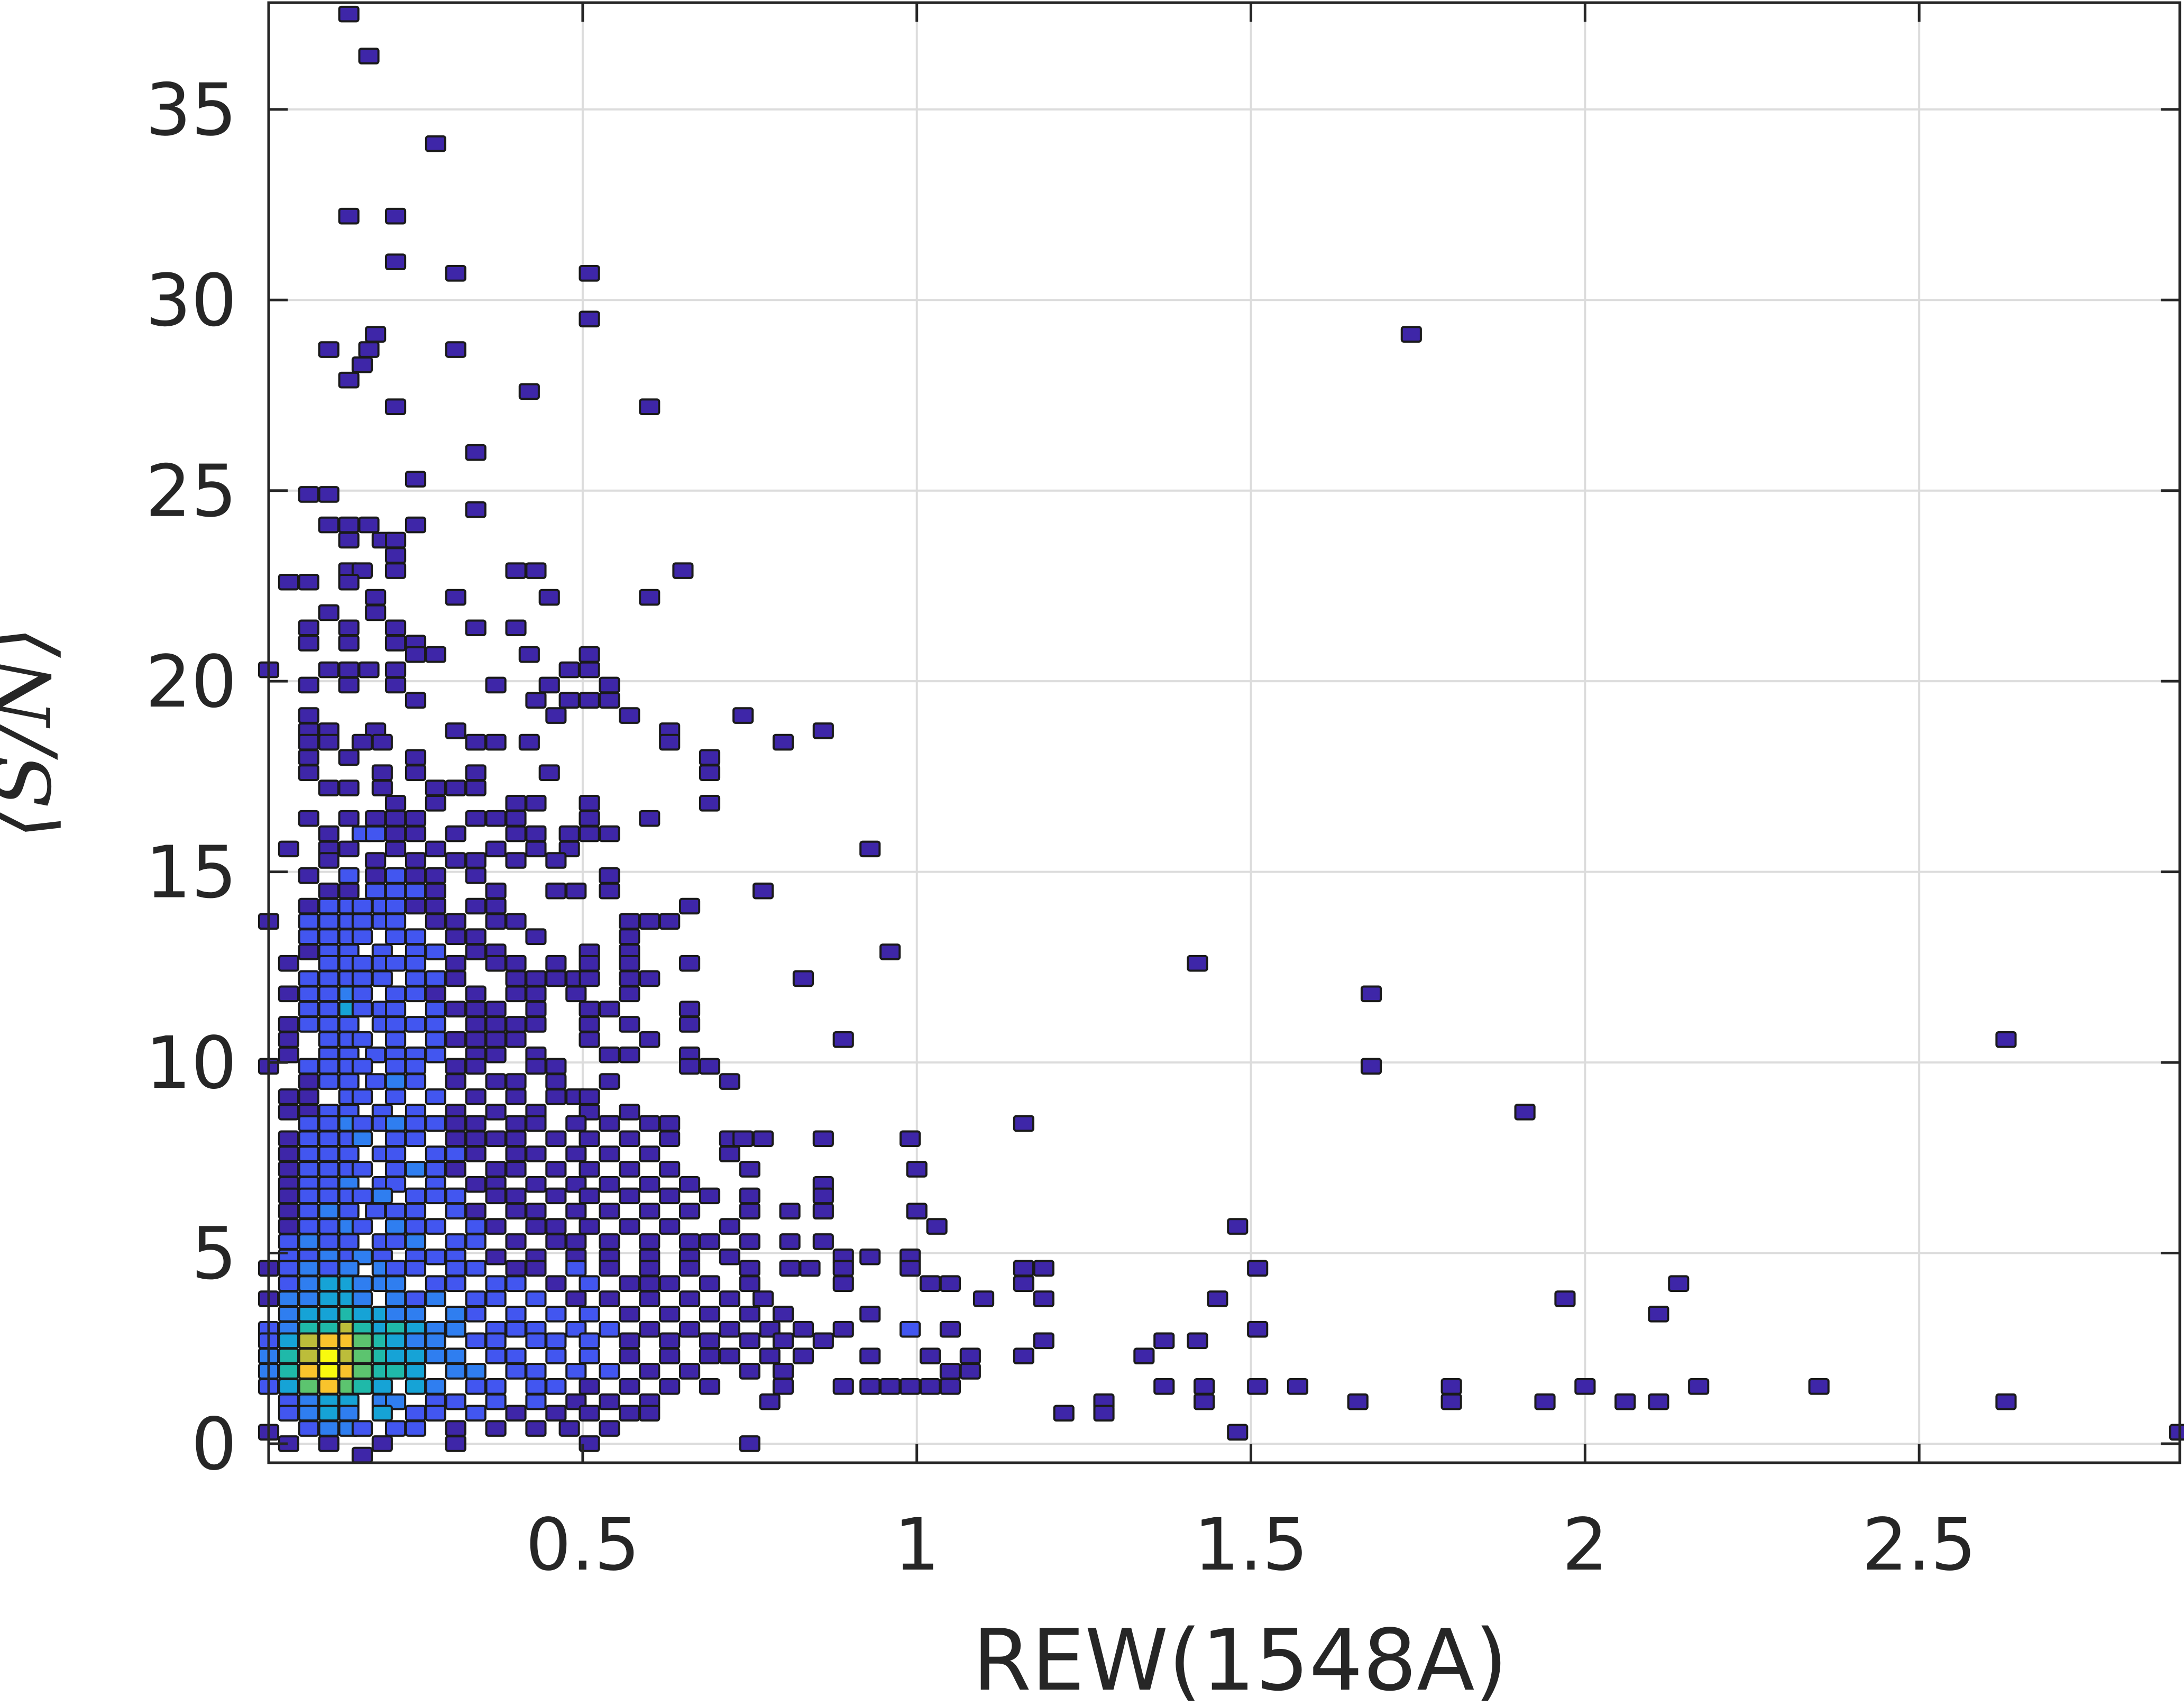 This screenshot has height=1706, width=2184. I want to click on x-tick-label: 1.5, so click(1251, 1545).